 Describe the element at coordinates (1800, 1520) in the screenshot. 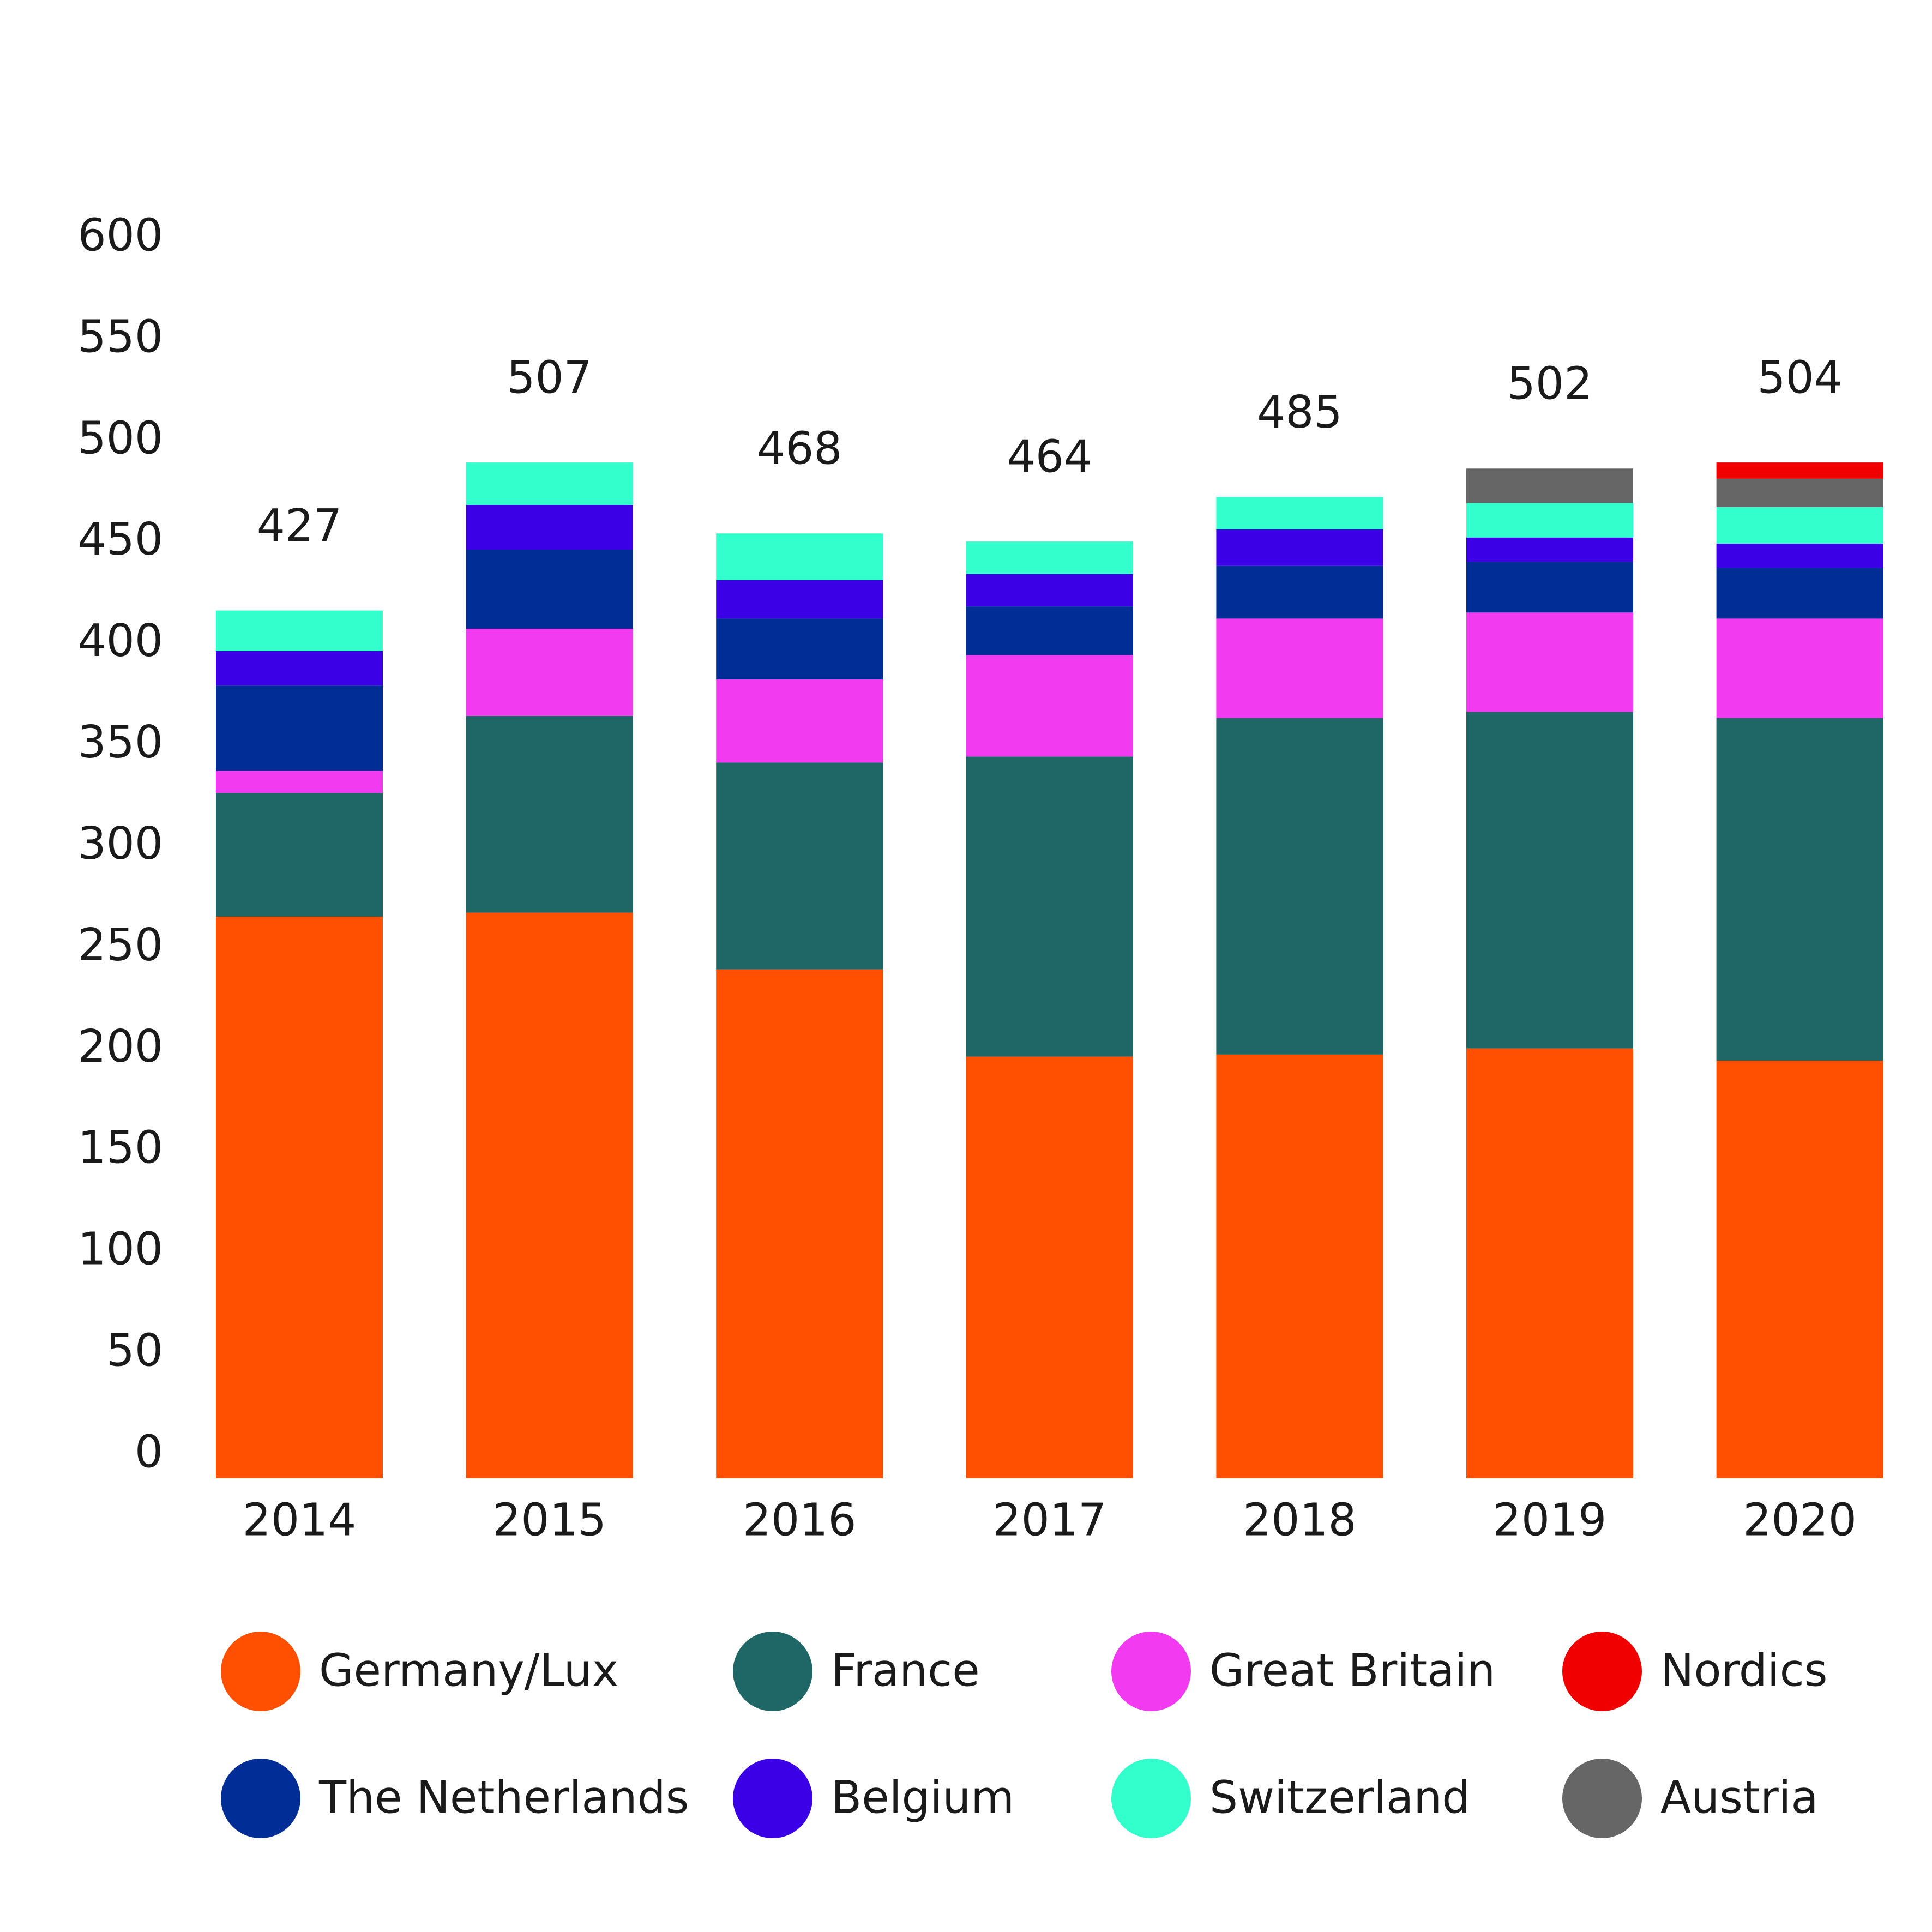

I see `x-tick-label: 2020` at that location.